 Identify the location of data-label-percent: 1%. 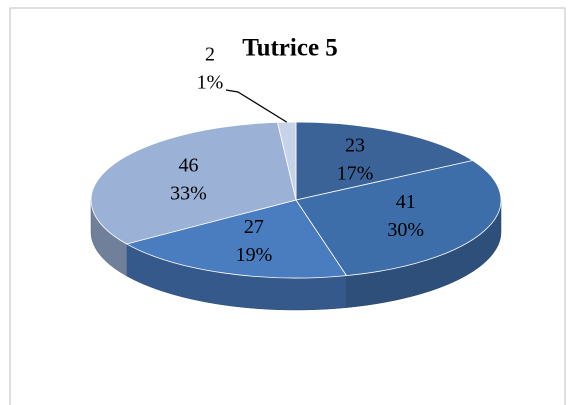
(210, 83).